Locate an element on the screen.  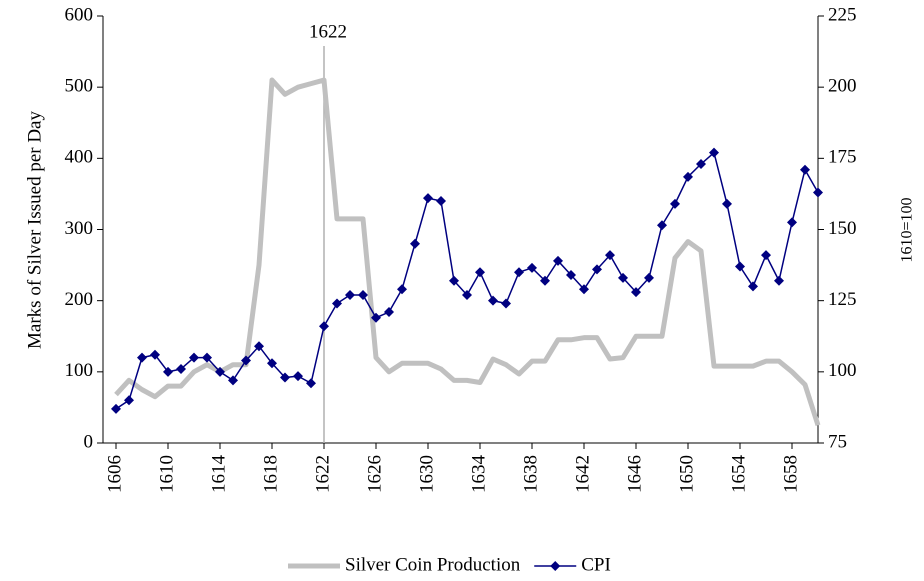
x-tick-label: 1610 is located at coordinates (166, 474).